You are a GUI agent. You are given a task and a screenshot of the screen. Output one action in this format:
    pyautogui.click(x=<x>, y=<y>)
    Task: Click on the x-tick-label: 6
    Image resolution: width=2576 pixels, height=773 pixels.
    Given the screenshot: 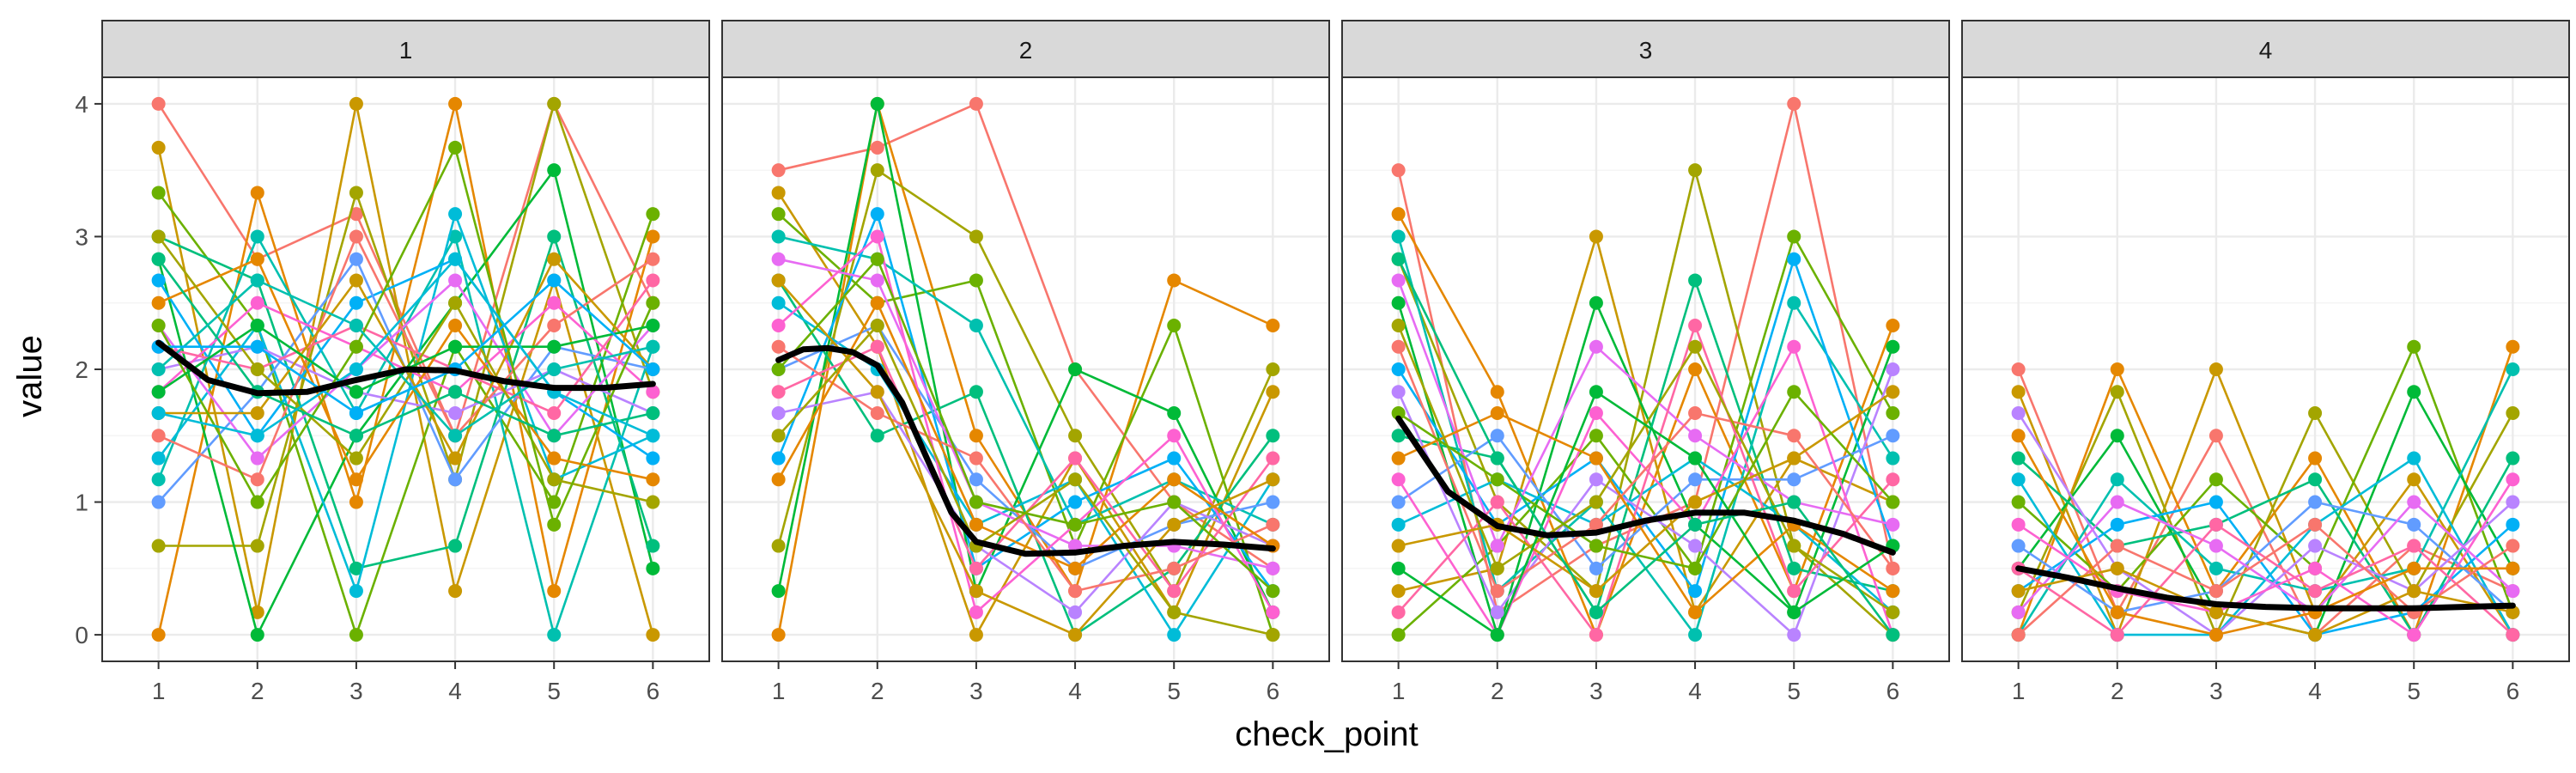 What is the action you would take?
    pyautogui.click(x=653, y=691)
    